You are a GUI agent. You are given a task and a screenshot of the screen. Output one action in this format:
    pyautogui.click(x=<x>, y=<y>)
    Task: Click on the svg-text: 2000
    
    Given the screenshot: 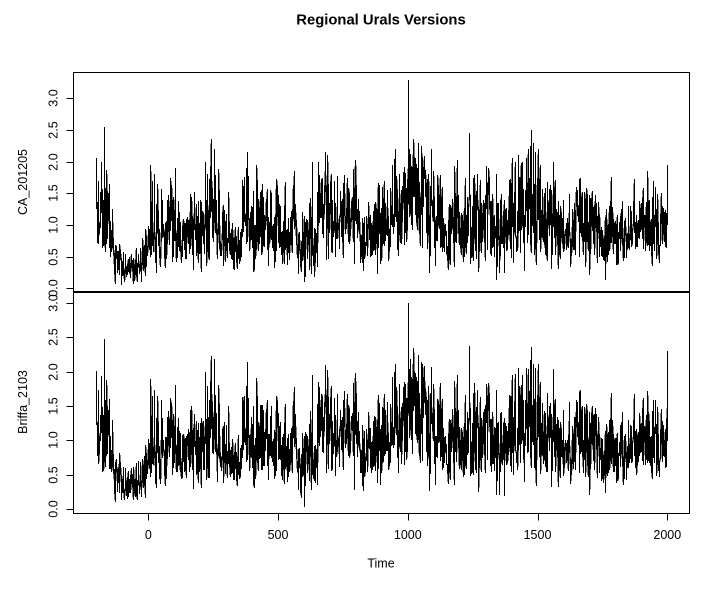 What is the action you would take?
    pyautogui.click(x=667, y=535)
    